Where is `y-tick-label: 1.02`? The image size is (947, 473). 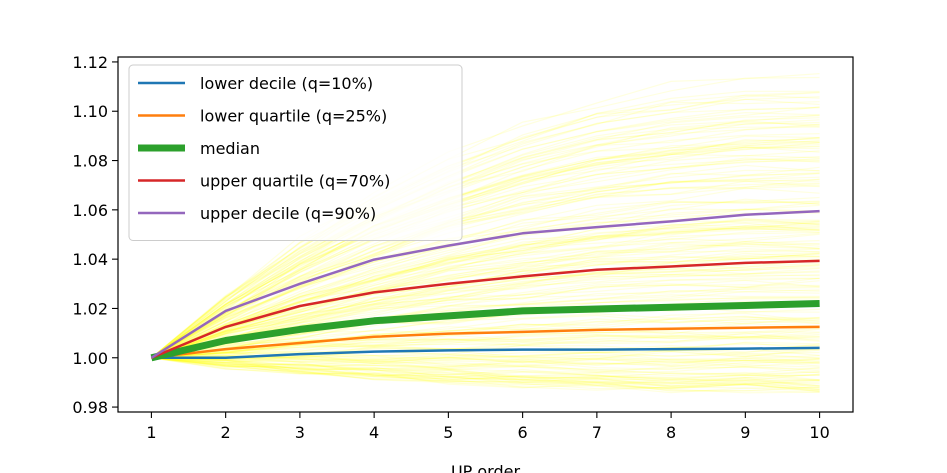 y-tick-label: 1.02 is located at coordinates (90, 308).